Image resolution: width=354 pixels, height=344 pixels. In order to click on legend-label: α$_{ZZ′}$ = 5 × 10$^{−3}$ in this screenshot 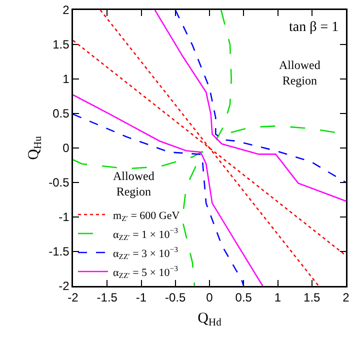, I will do `click(145, 272)`.